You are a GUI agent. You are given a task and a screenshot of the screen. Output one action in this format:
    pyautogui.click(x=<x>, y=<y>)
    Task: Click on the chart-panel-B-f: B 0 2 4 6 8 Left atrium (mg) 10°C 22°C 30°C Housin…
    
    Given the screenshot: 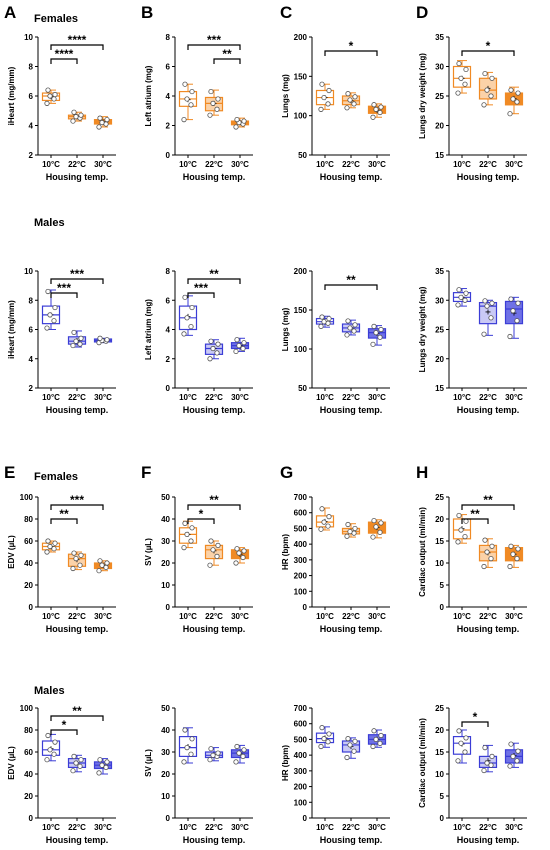 What is the action you would take?
    pyautogui.click(x=197, y=92)
    